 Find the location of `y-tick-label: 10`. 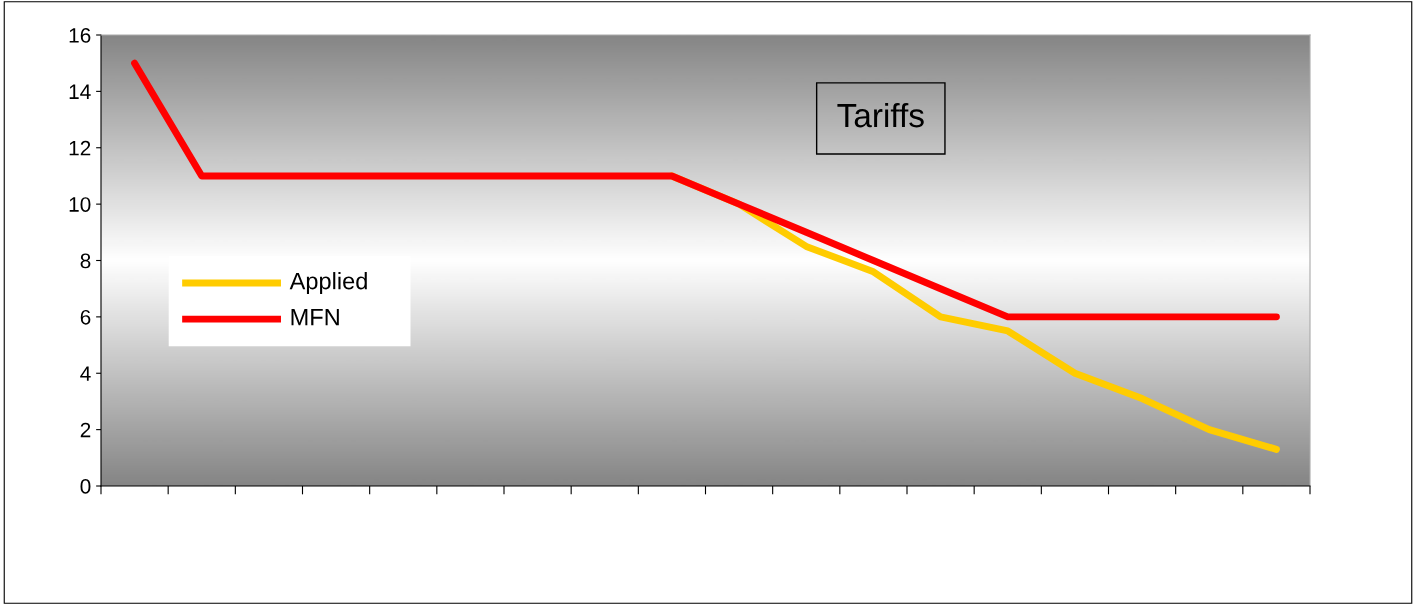

y-tick-label: 10 is located at coordinates (80, 204).